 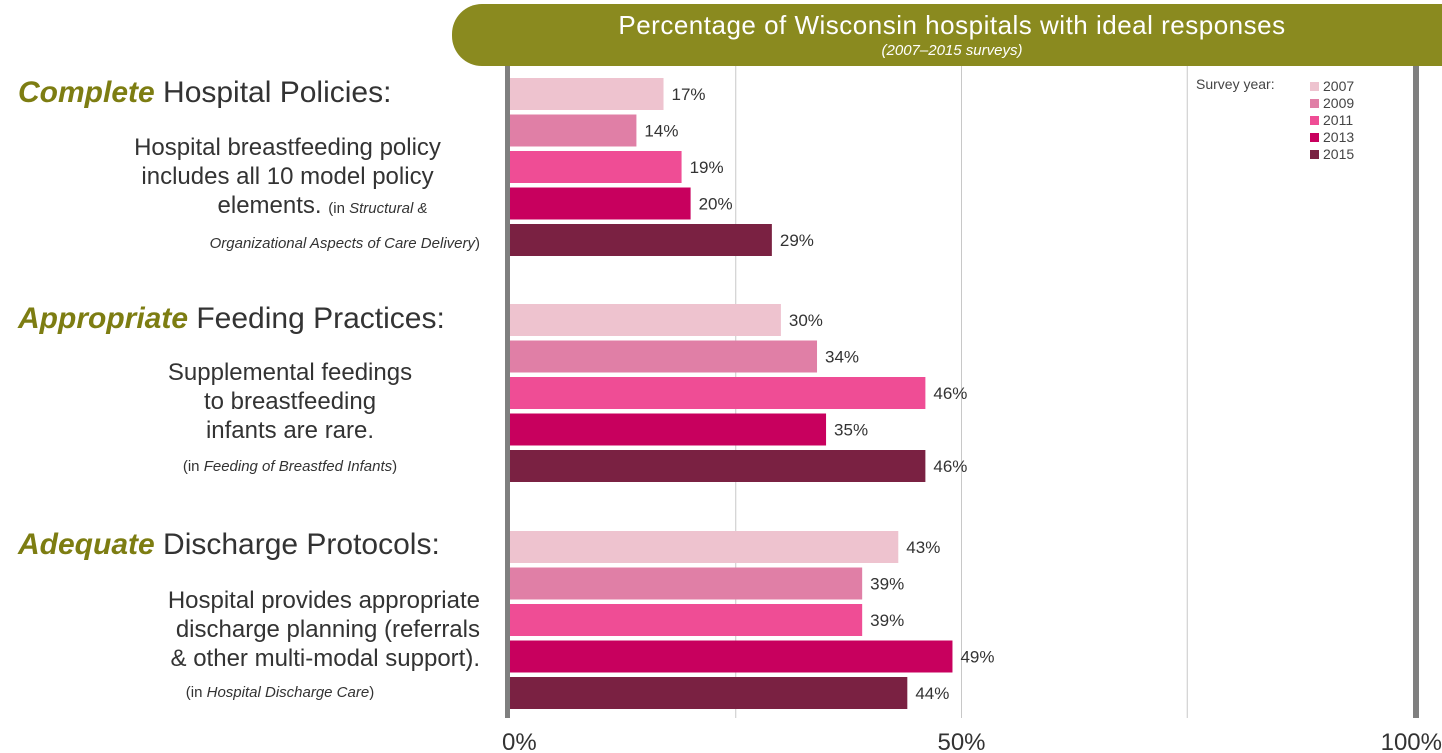 What do you see at coordinates (1411, 741) in the screenshot?
I see `x-tick-label: 100%` at bounding box center [1411, 741].